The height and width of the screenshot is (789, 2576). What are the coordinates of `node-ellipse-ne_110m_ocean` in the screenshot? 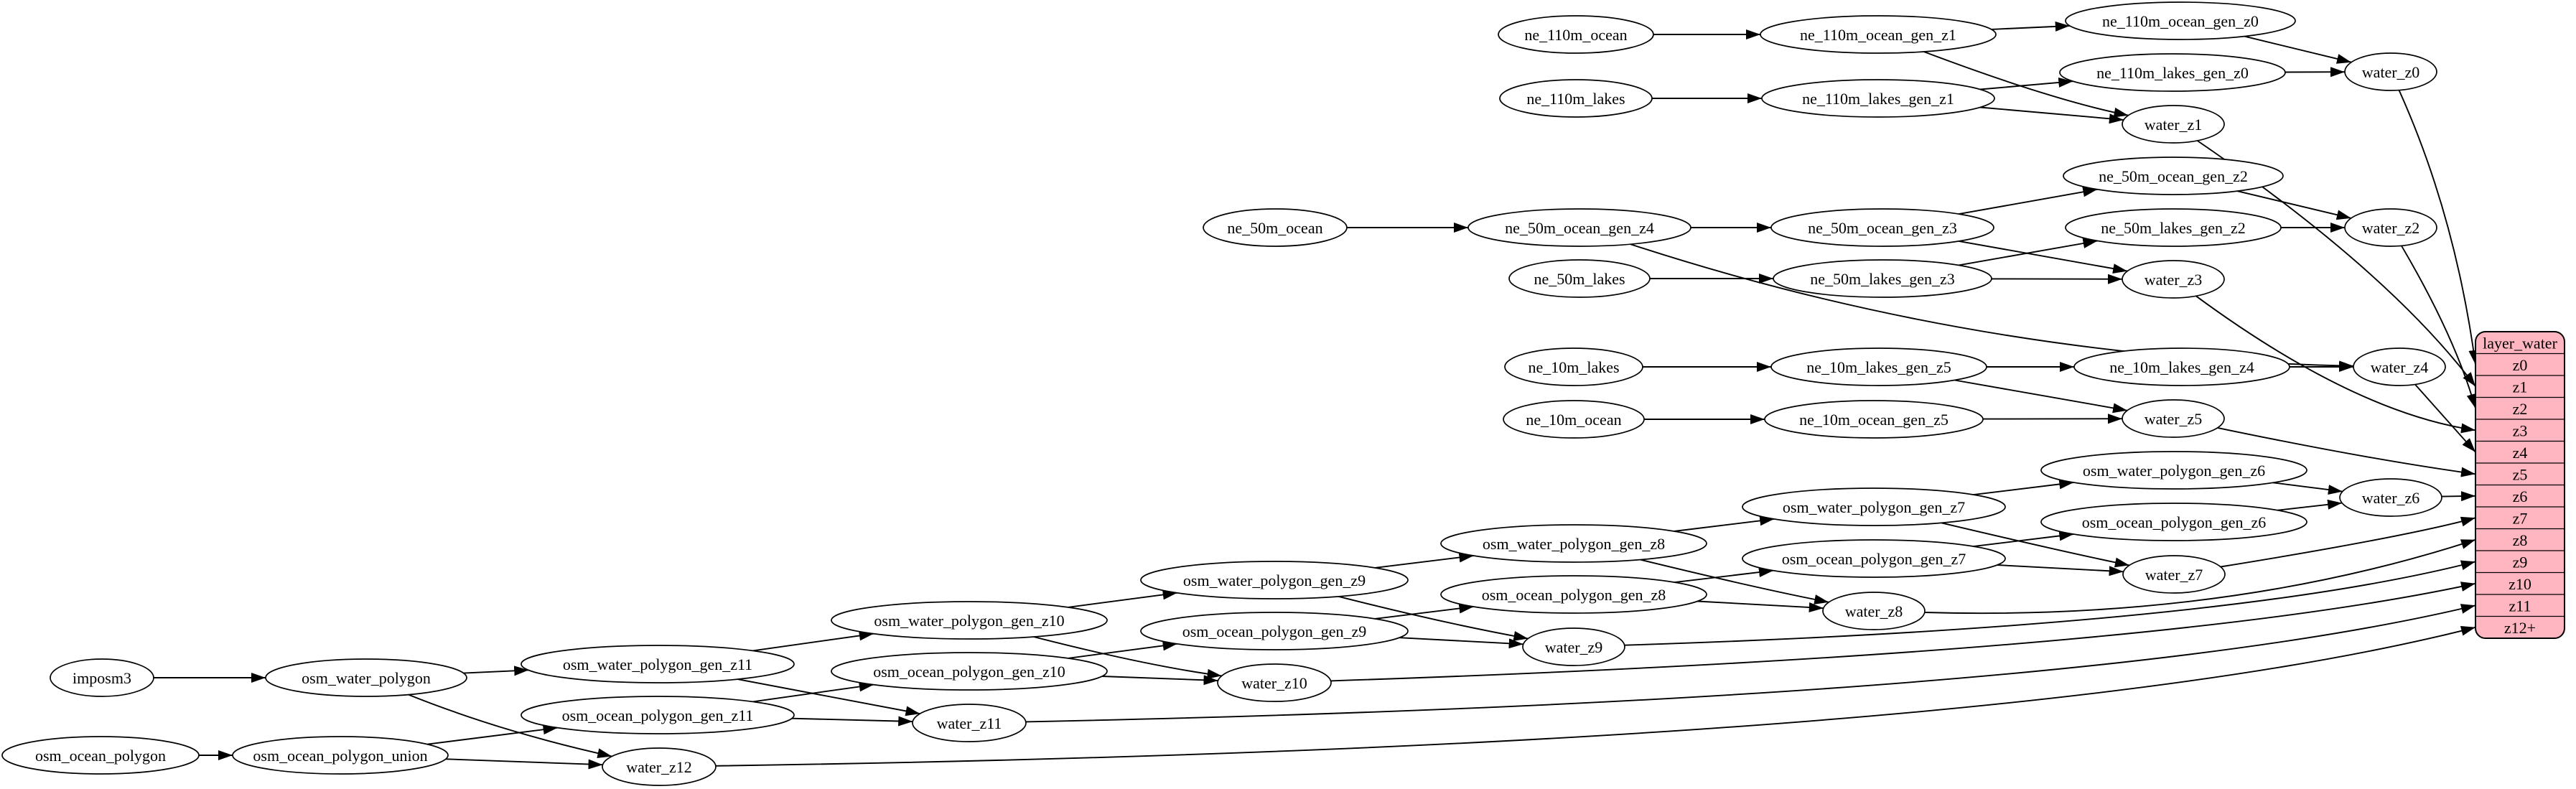 It's located at (1576, 34).